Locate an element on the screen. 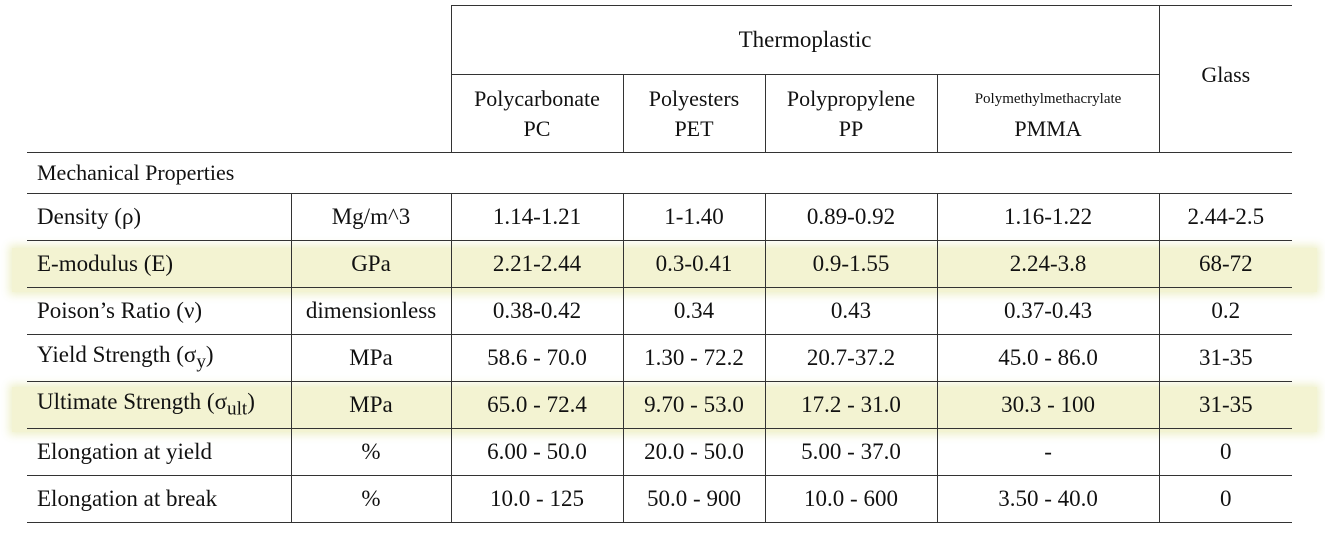 The width and height of the screenshot is (1325, 534). header-corner-unit is located at coordinates (371, 40).